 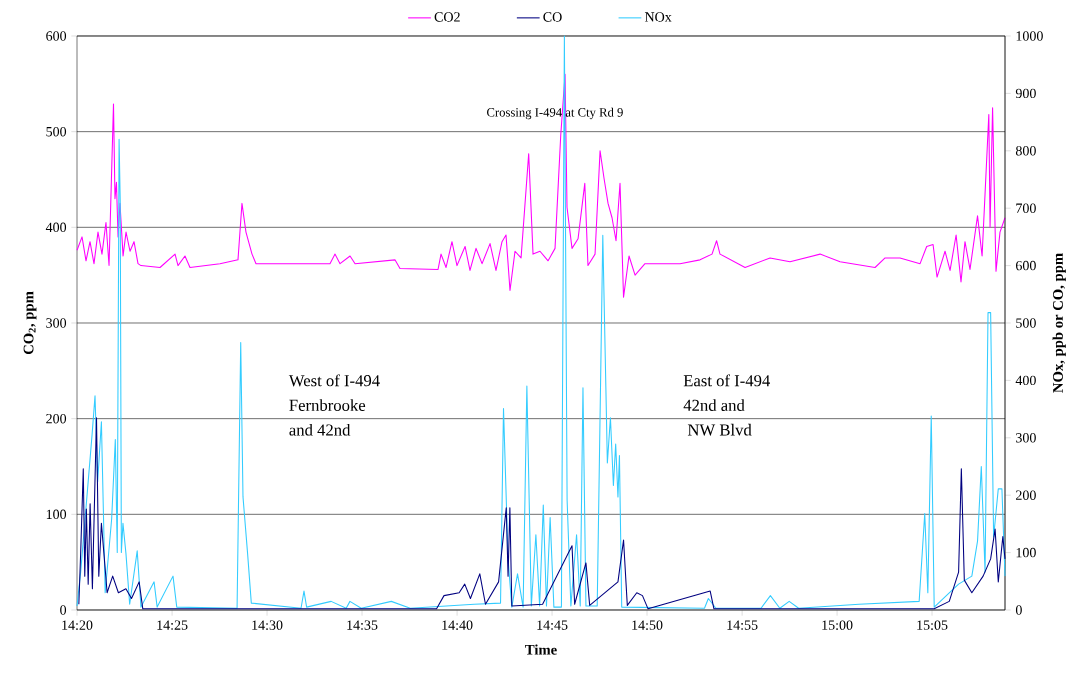 I want to click on y2-tick-label: 0, so click(x=1018, y=610).